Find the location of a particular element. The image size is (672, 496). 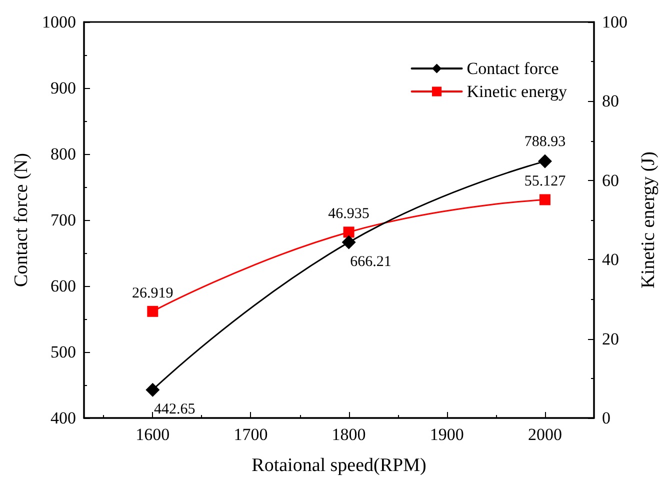

data-label: 46.935 is located at coordinates (349, 214).